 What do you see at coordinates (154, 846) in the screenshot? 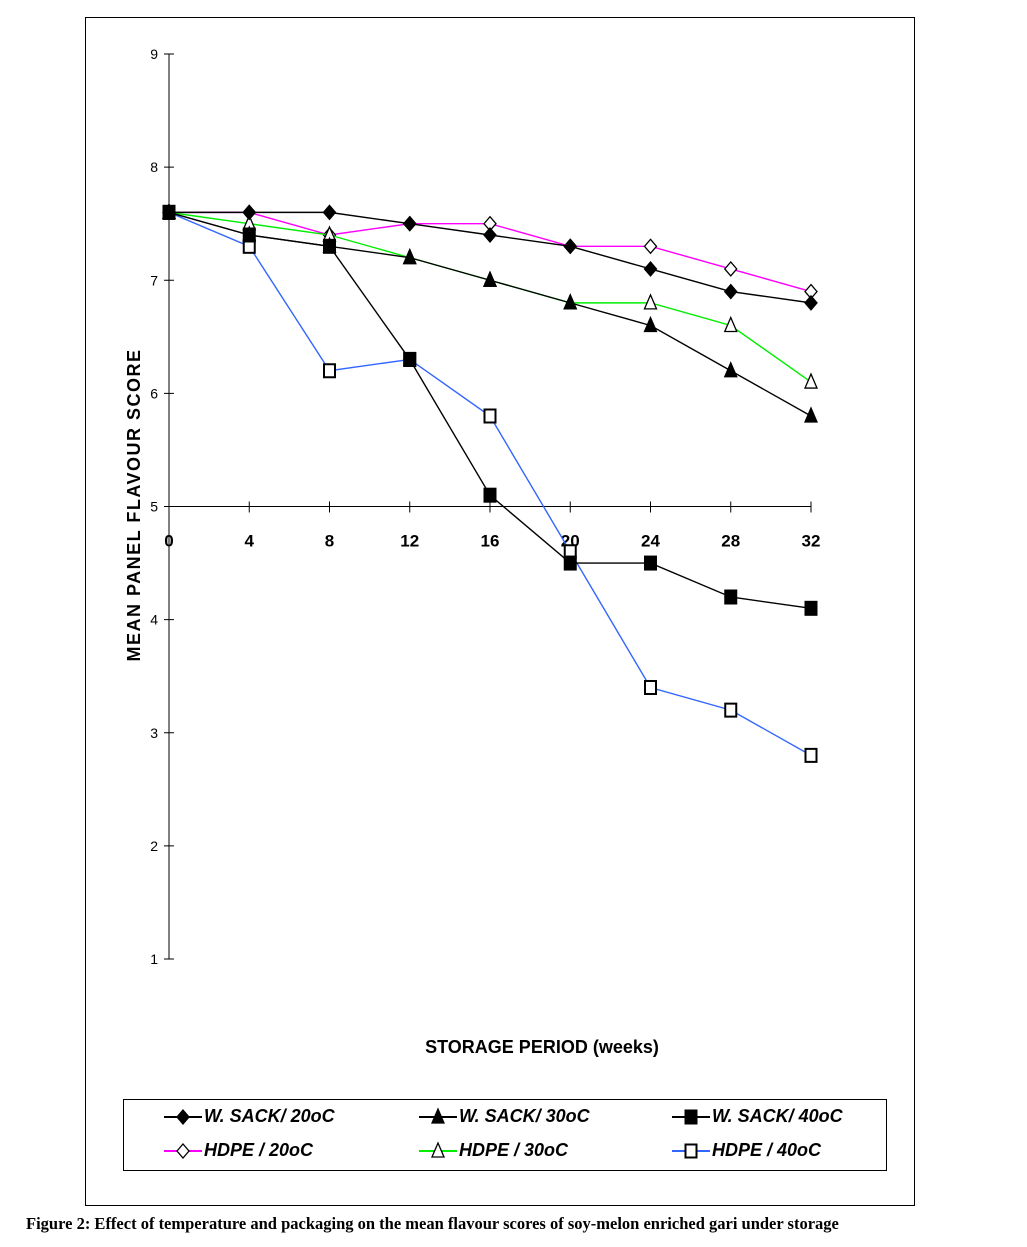
I see `y-tick-label: 2` at bounding box center [154, 846].